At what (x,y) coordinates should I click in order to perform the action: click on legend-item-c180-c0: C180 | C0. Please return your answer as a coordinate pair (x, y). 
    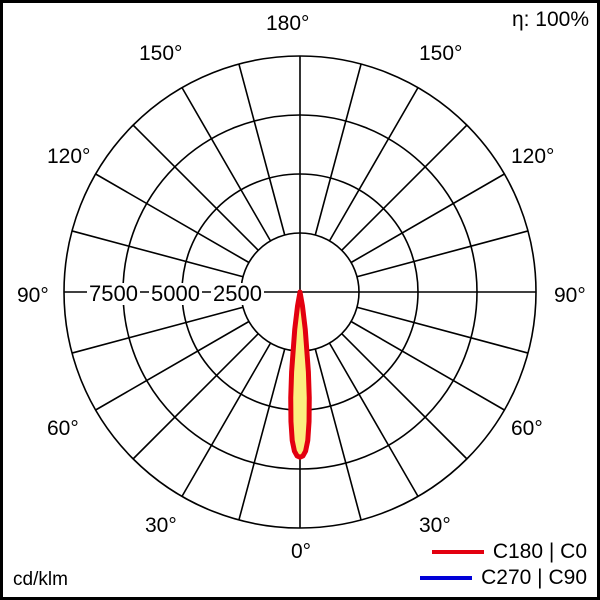
    Looking at the image, I should click on (503, 552).